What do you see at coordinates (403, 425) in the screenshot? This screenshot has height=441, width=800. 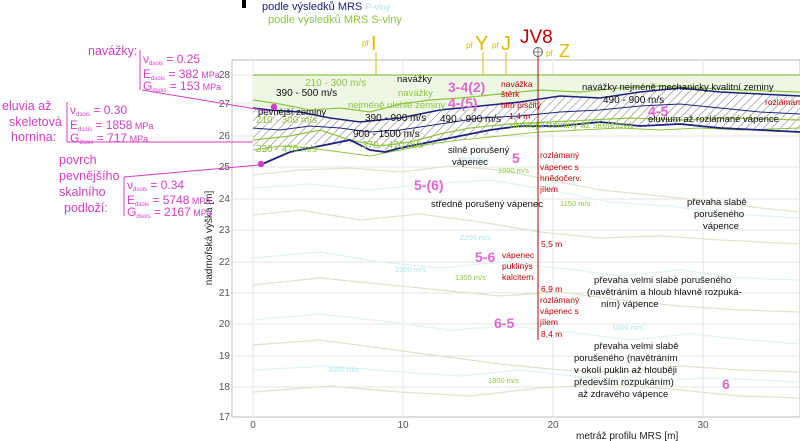 I see `xtick-10: 10` at bounding box center [403, 425].